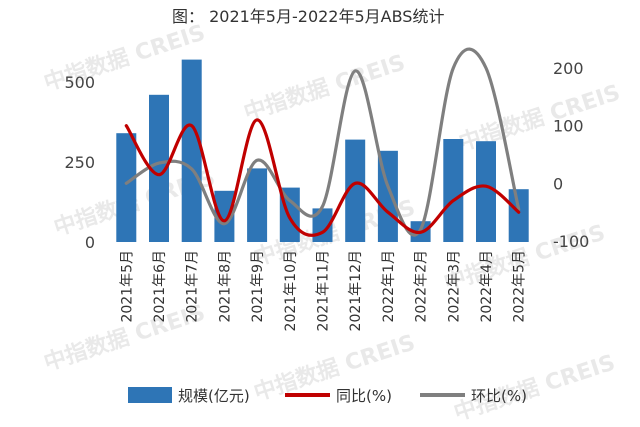 This screenshot has height=427, width=640. I want to click on x-tick-label: 2022年5月, so click(520, 286).